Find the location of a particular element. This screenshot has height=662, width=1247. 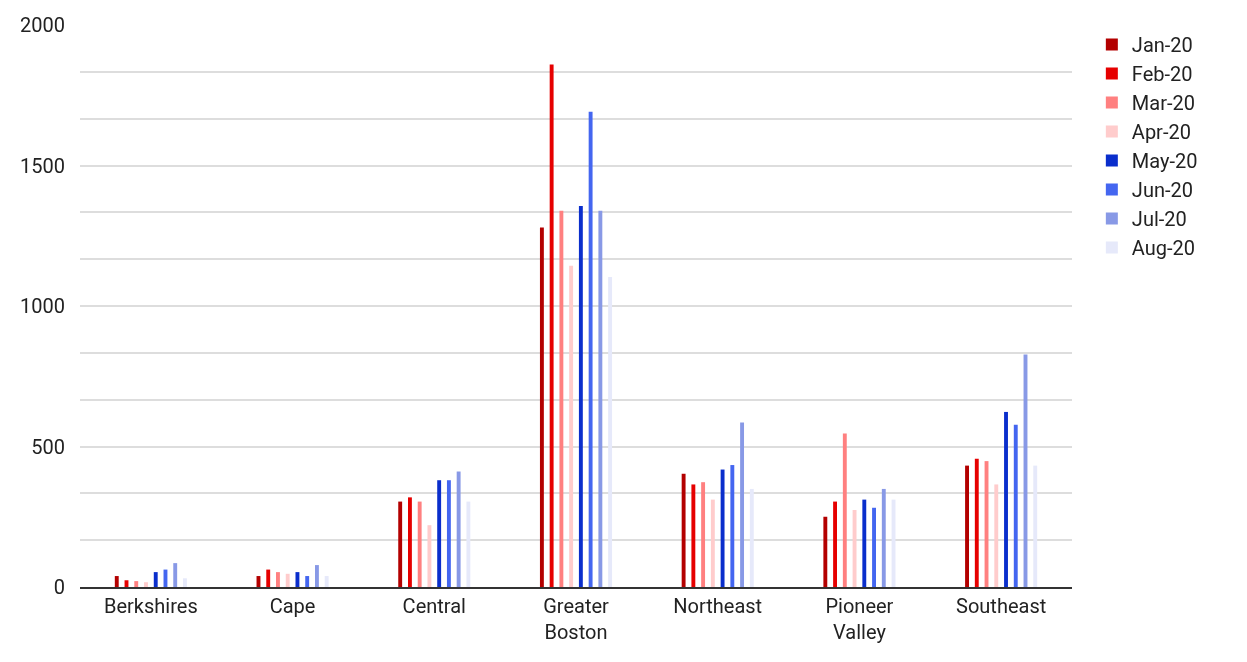

y-tick-label: 1500 is located at coordinates (42, 165).